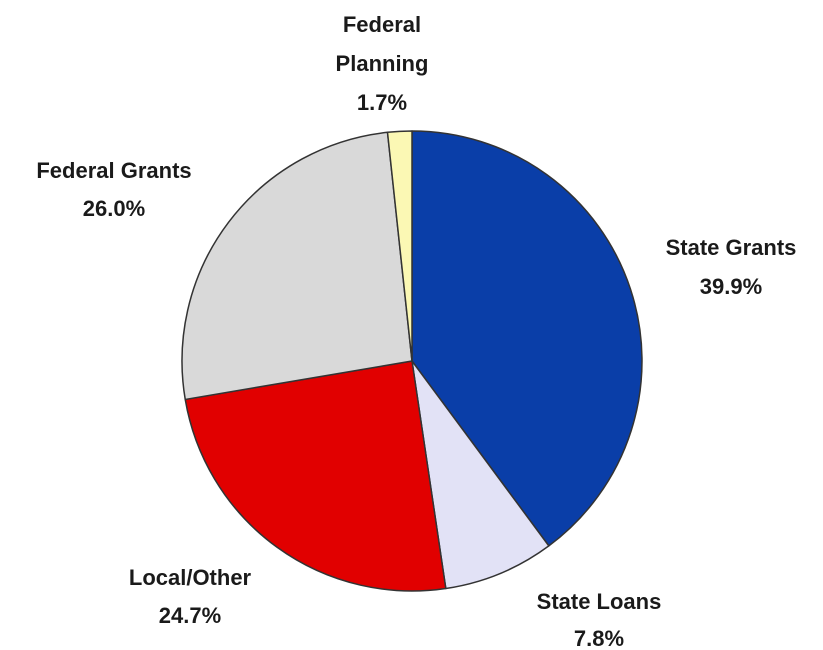 This screenshot has width=823, height=650. I want to click on value-federal-planning: 1.7%, so click(382, 102).